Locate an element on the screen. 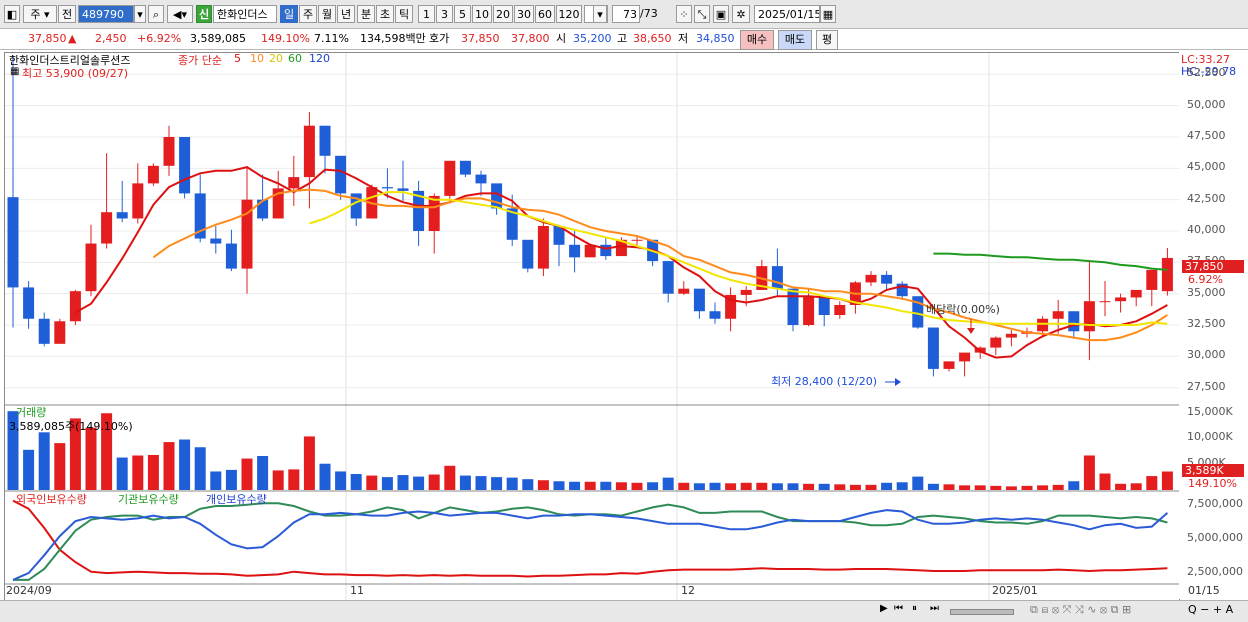  scroll-first-icon: ⏮ is located at coordinates (898, 608).